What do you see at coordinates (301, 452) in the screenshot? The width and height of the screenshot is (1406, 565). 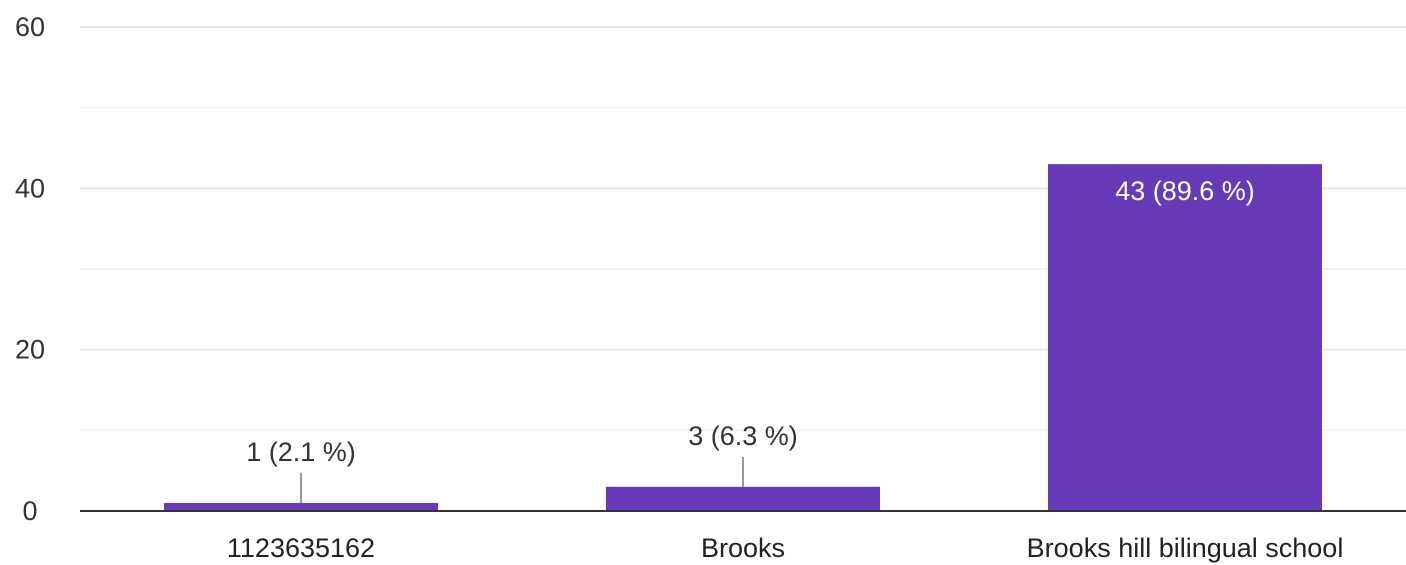 I see `data-label: 1 (2.1 %)` at bounding box center [301, 452].